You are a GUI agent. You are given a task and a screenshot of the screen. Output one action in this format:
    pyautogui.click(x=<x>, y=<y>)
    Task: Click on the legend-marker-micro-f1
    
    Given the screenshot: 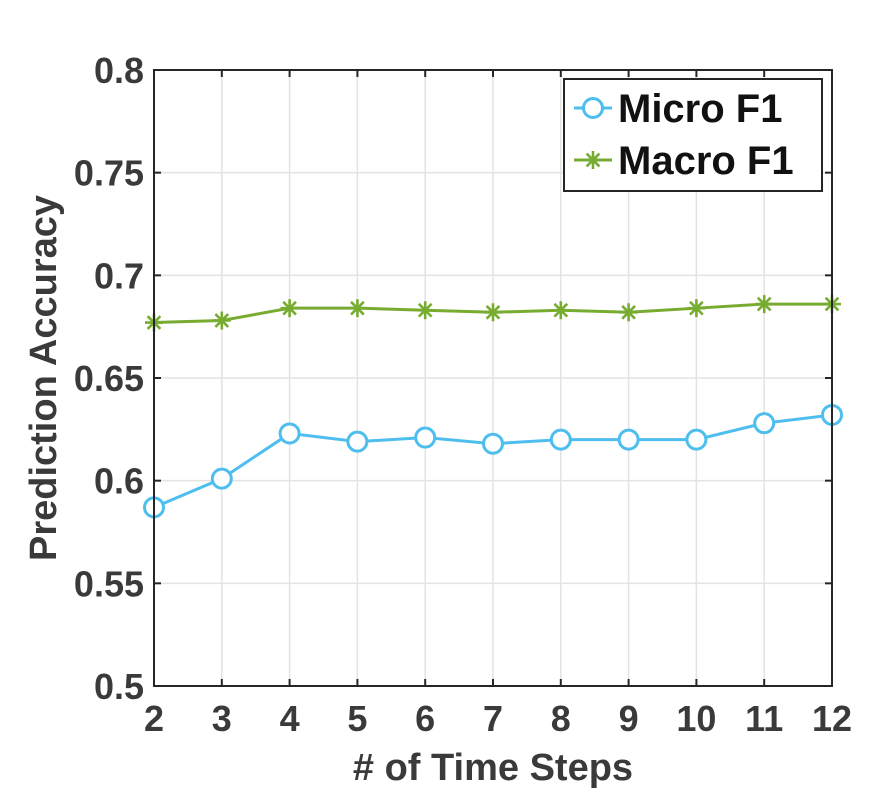 What is the action you would take?
    pyautogui.click(x=593, y=108)
    